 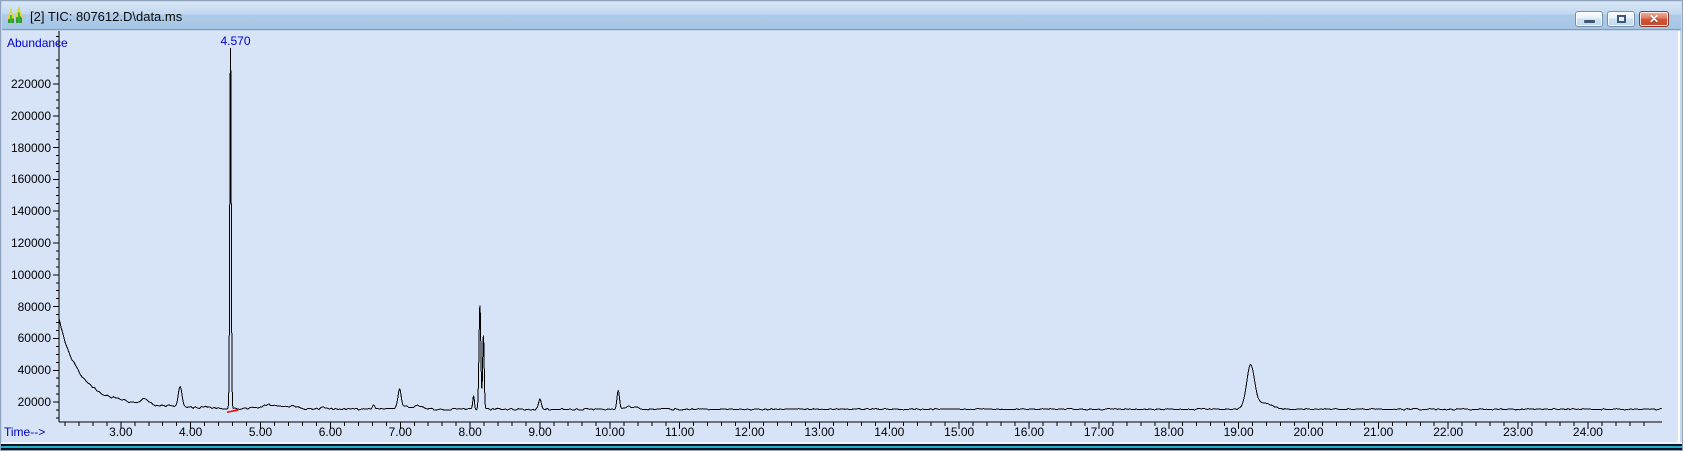 I want to click on title-bar: [2] TIC: 807612.D\data.ms ✕, so click(x=841, y=16).